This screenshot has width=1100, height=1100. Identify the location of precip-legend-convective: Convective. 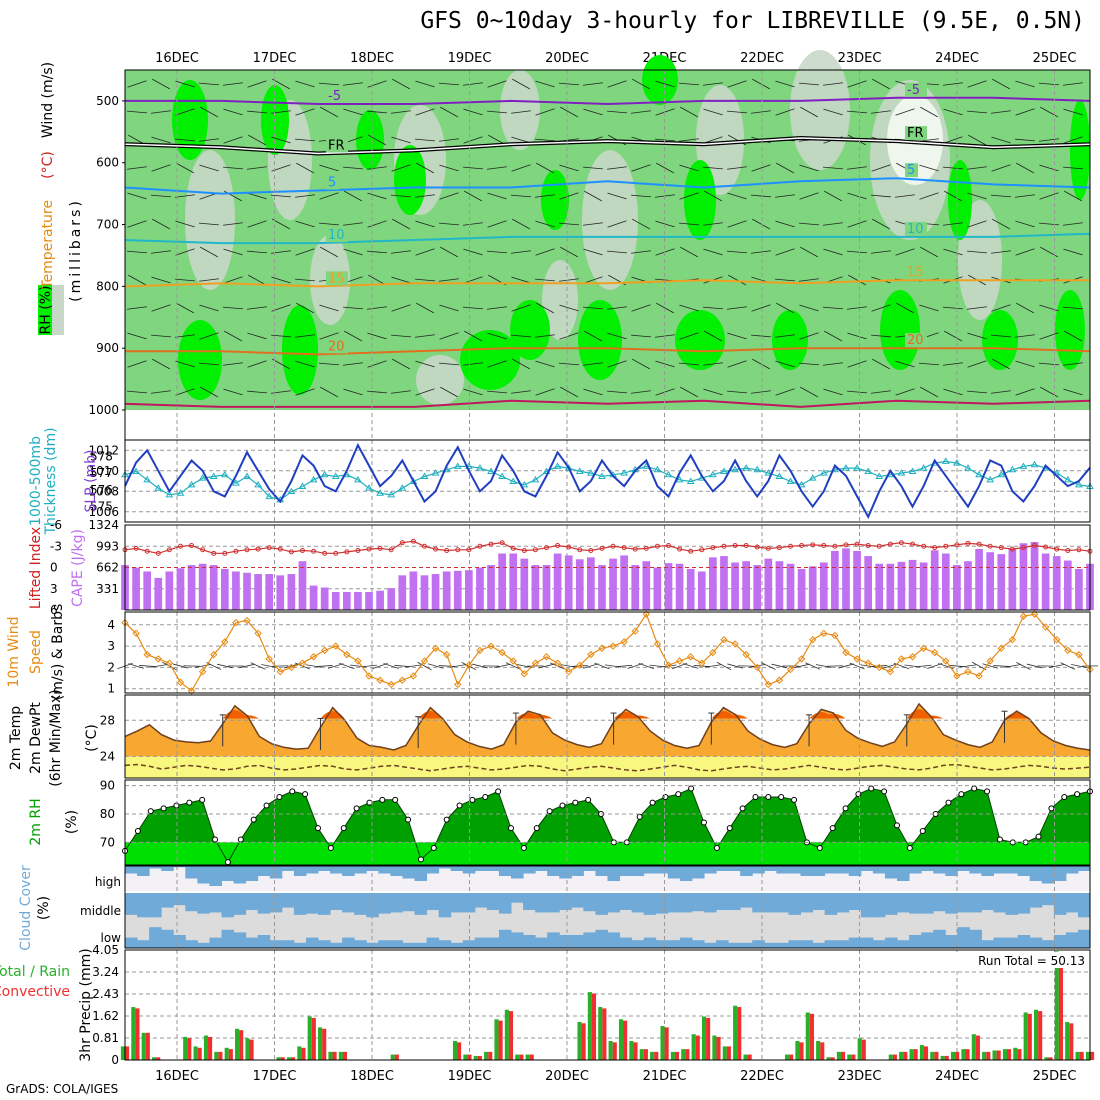
(35, 992).